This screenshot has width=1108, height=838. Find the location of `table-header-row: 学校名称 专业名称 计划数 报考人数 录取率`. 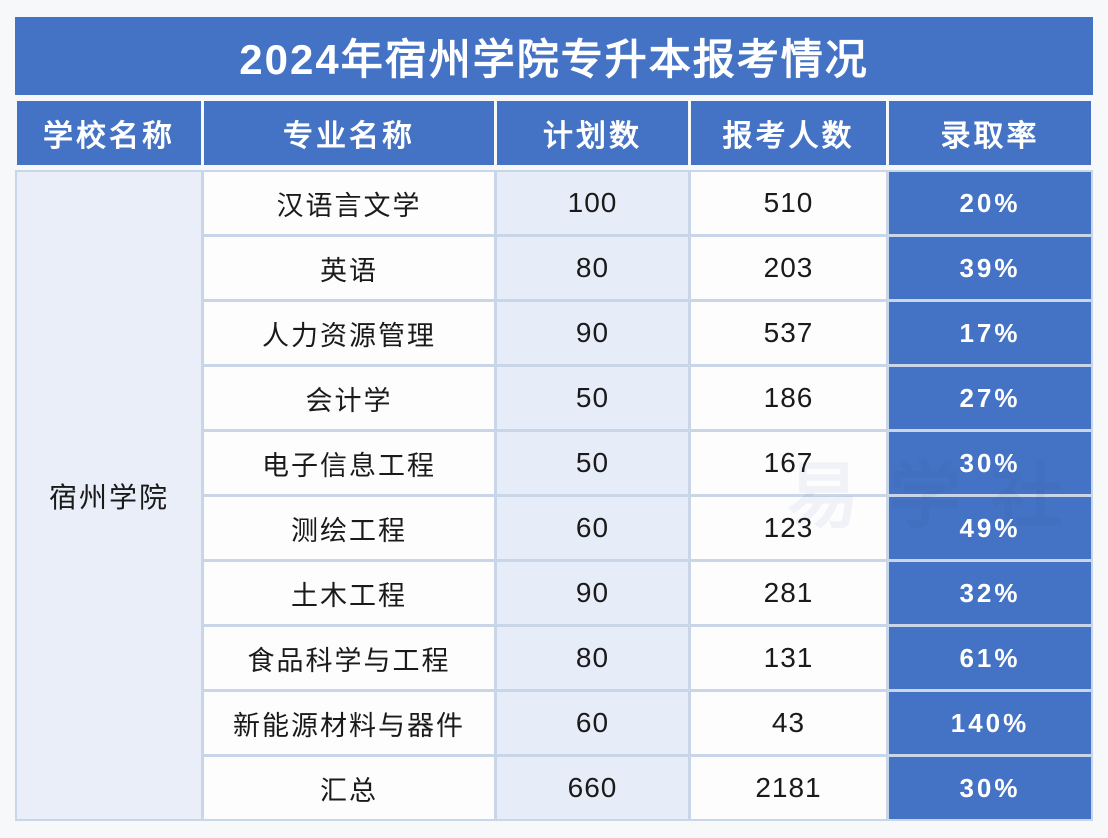

table-header-row: 学校名称 专业名称 计划数 报考人数 录取率 is located at coordinates (554, 133).